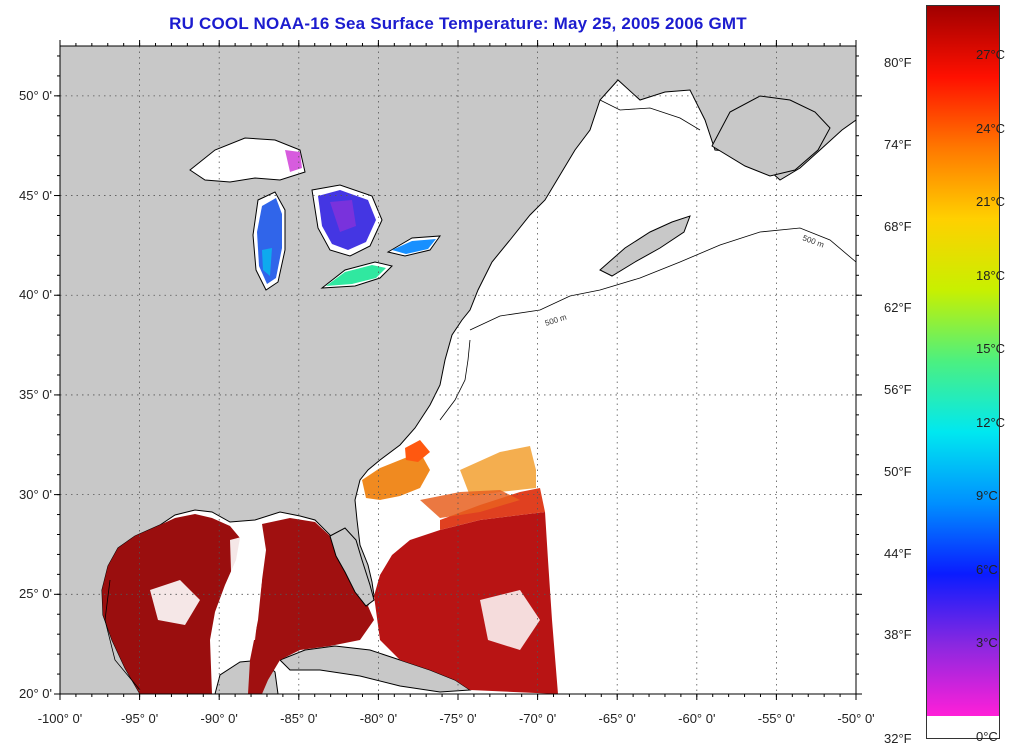 The width and height of the screenshot is (1016, 754). What do you see at coordinates (35, 95) in the screenshot?
I see `lat-tick-label: 50° 0'` at bounding box center [35, 95].